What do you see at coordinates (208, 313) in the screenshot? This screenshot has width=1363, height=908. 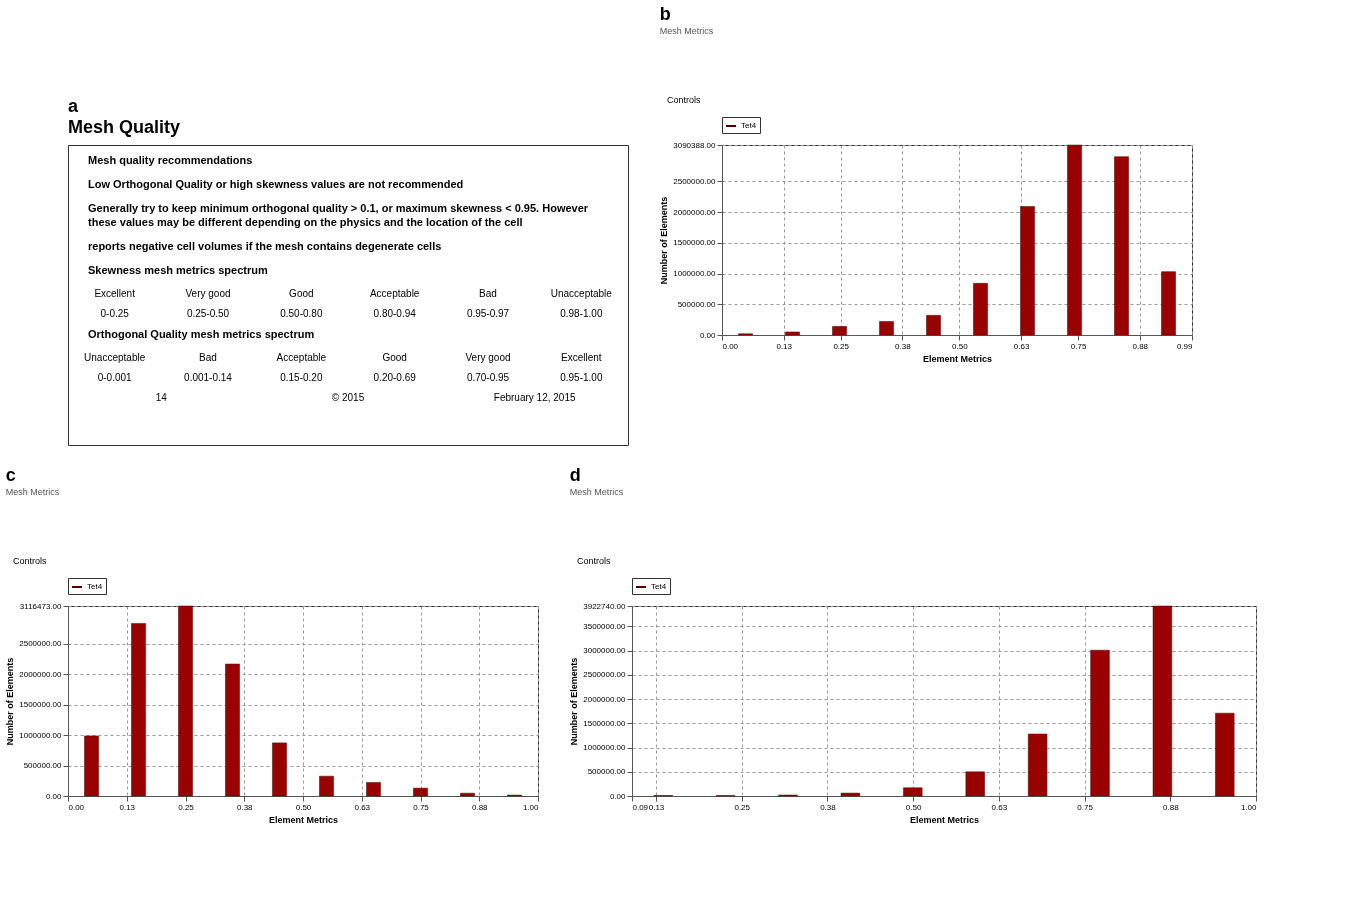 I see `text: 0.25-0.50` at bounding box center [208, 313].